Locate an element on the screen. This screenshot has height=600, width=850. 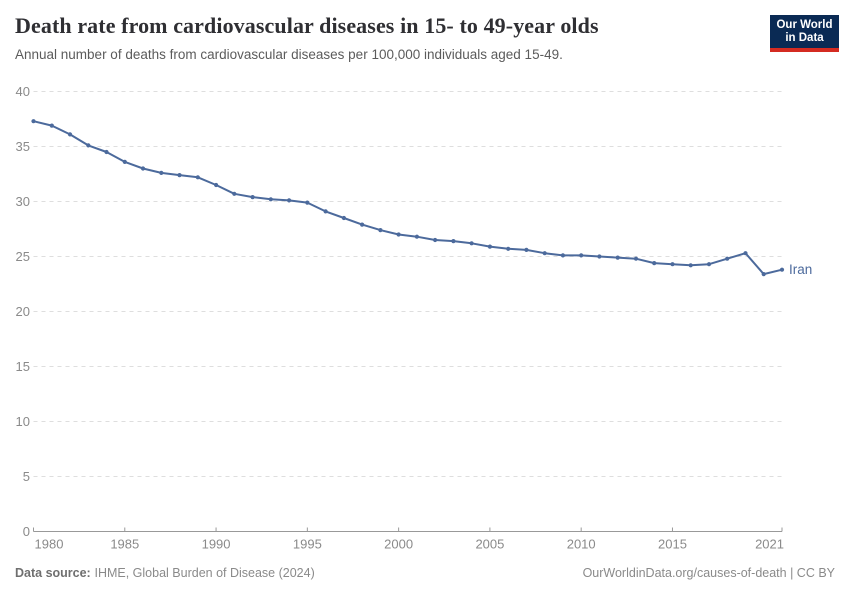
x-tick-label: 1995 is located at coordinates (307, 544).